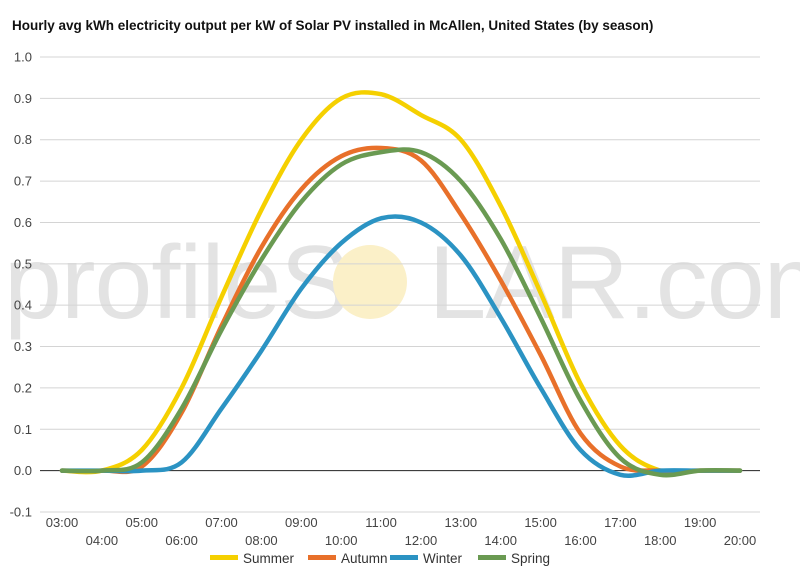  Describe the element at coordinates (421, 540) in the screenshot. I see `x-tick-label: 12:00` at that location.